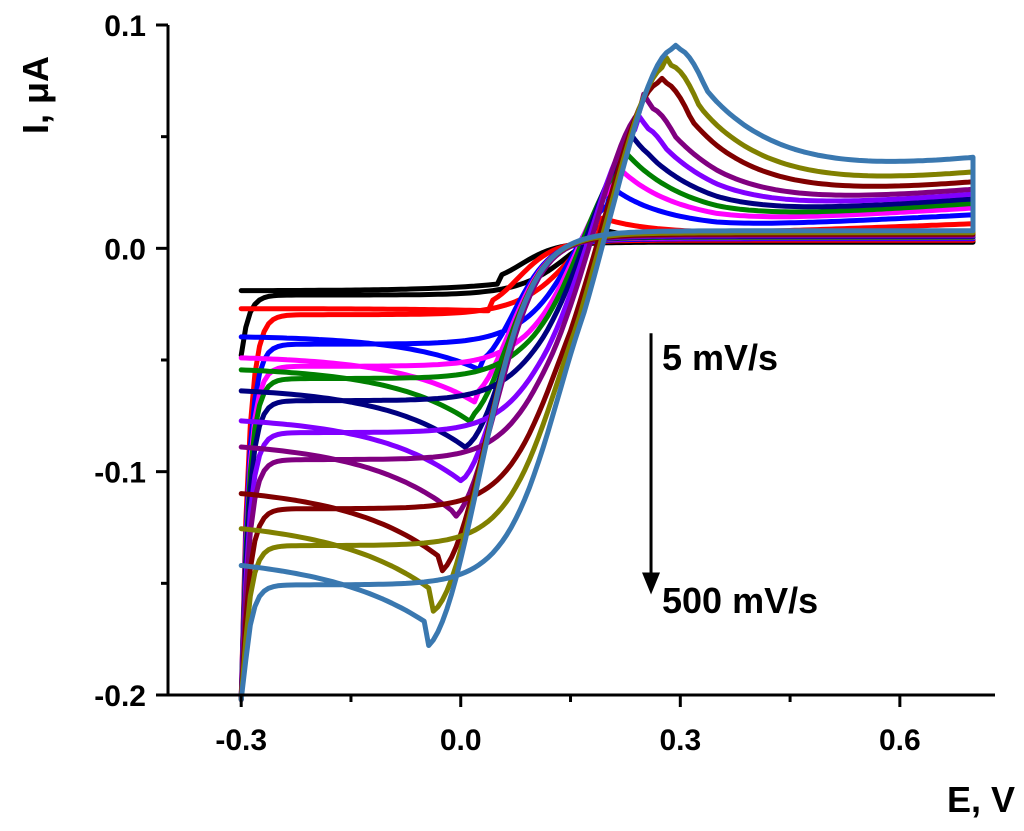  I want to click on x-axis-title: E, V, so click(981, 799).